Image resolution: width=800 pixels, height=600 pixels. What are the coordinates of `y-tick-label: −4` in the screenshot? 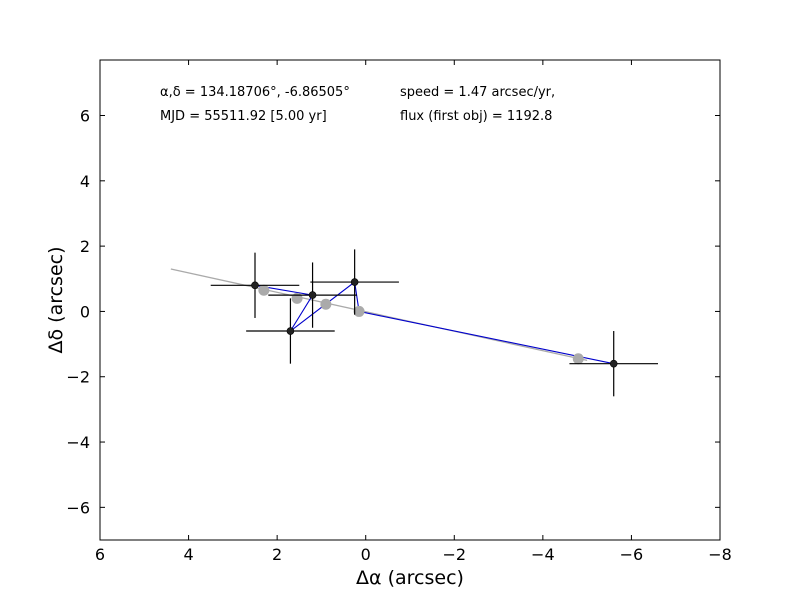 It's located at (78, 442).